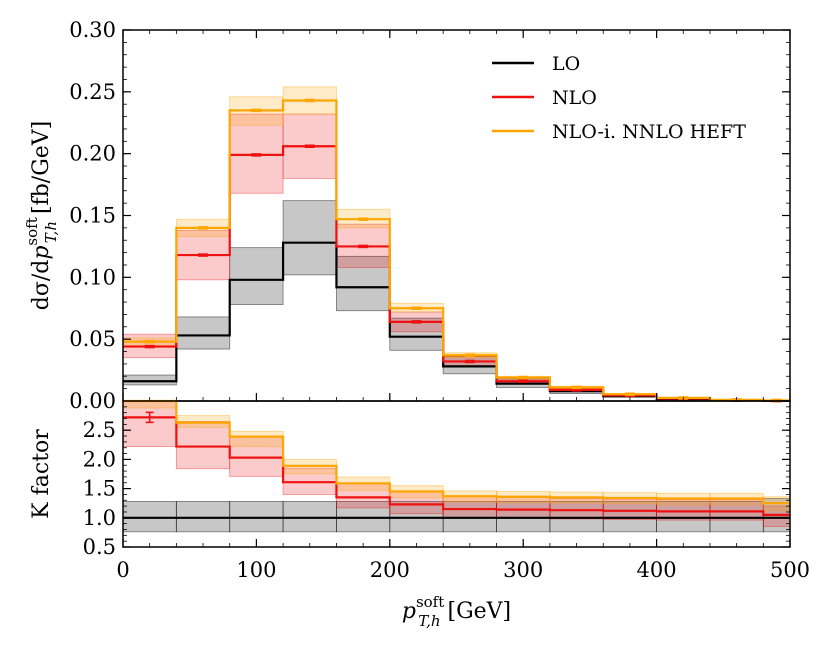  I want to click on x-axis-label: psoft T,h [GeV], so click(456, 611).